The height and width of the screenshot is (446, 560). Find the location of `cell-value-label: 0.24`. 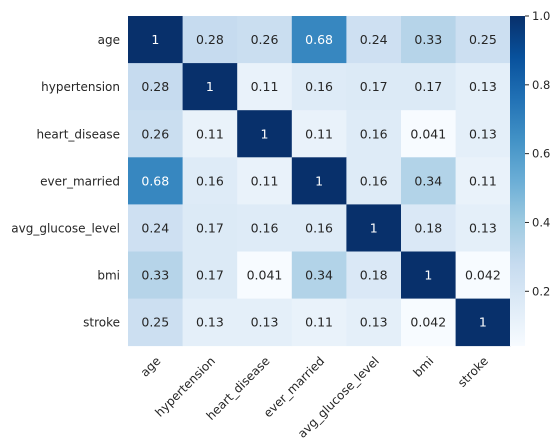

cell-value-label: 0.24 is located at coordinates (374, 39).